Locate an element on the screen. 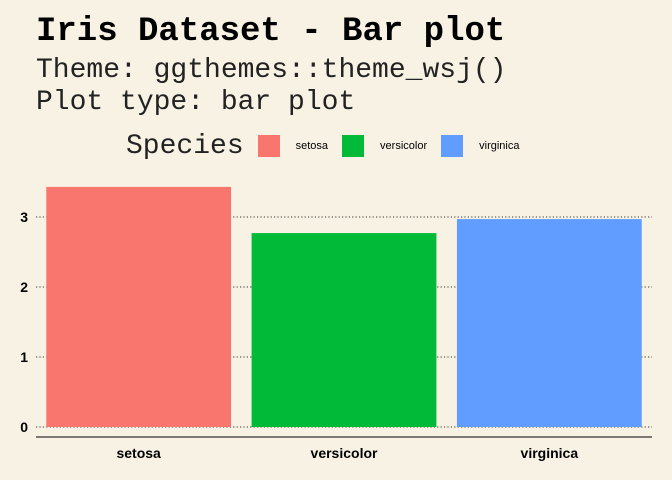 This screenshot has width=672, height=480. x-tick-label-virginica: virginica is located at coordinates (550, 453).